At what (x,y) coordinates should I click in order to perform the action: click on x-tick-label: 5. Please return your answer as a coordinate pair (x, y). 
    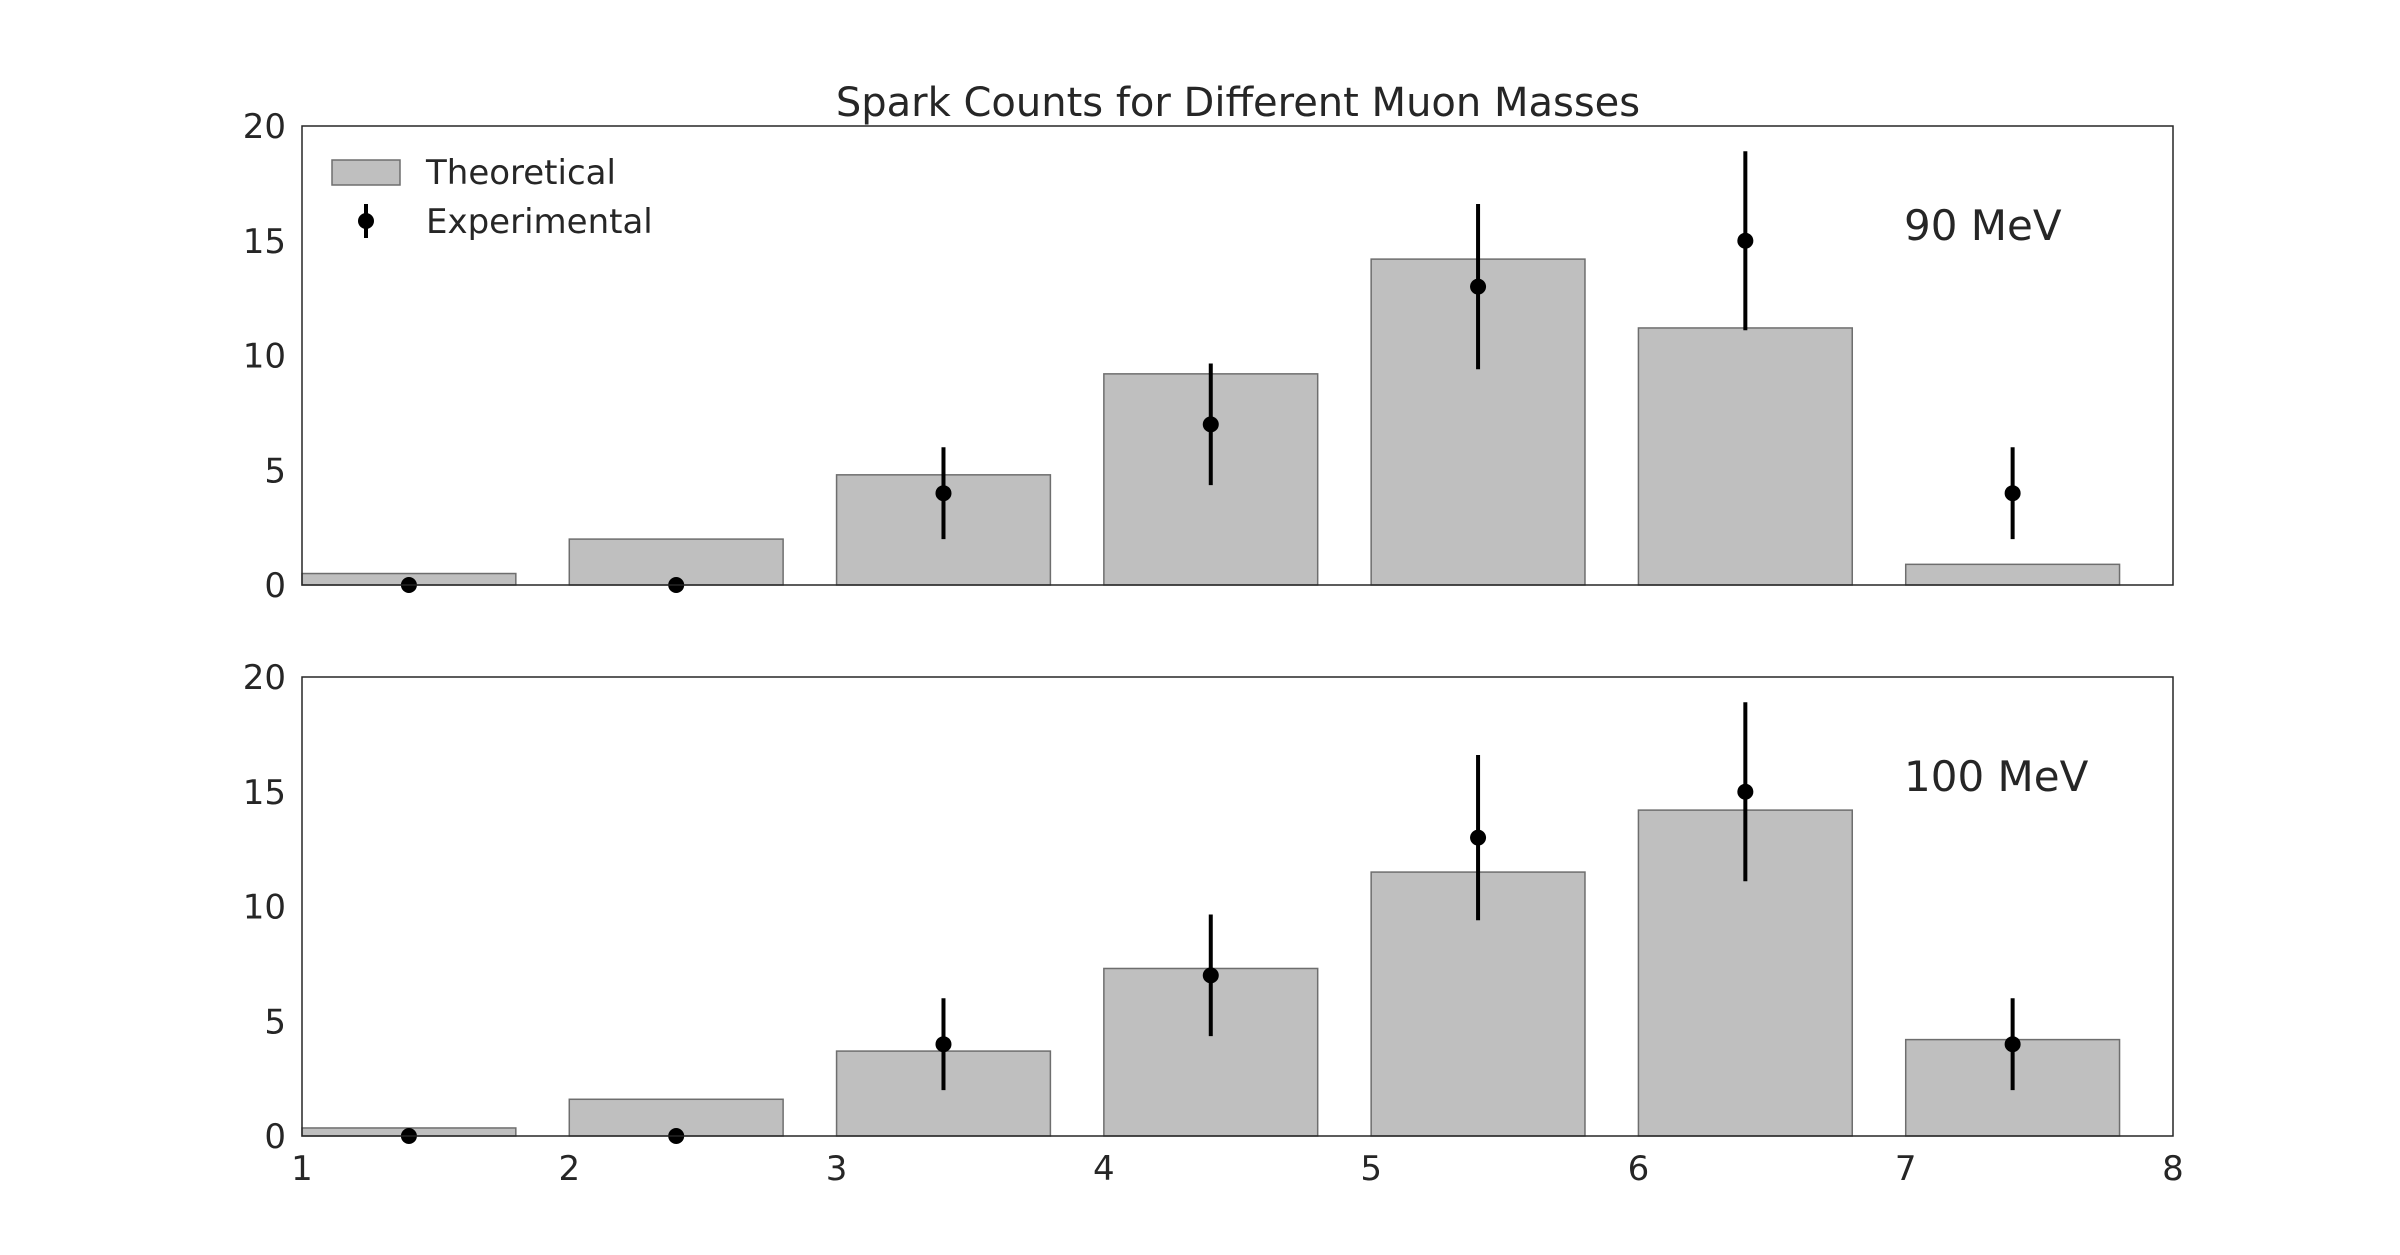
    Looking at the image, I should click on (1371, 1169).